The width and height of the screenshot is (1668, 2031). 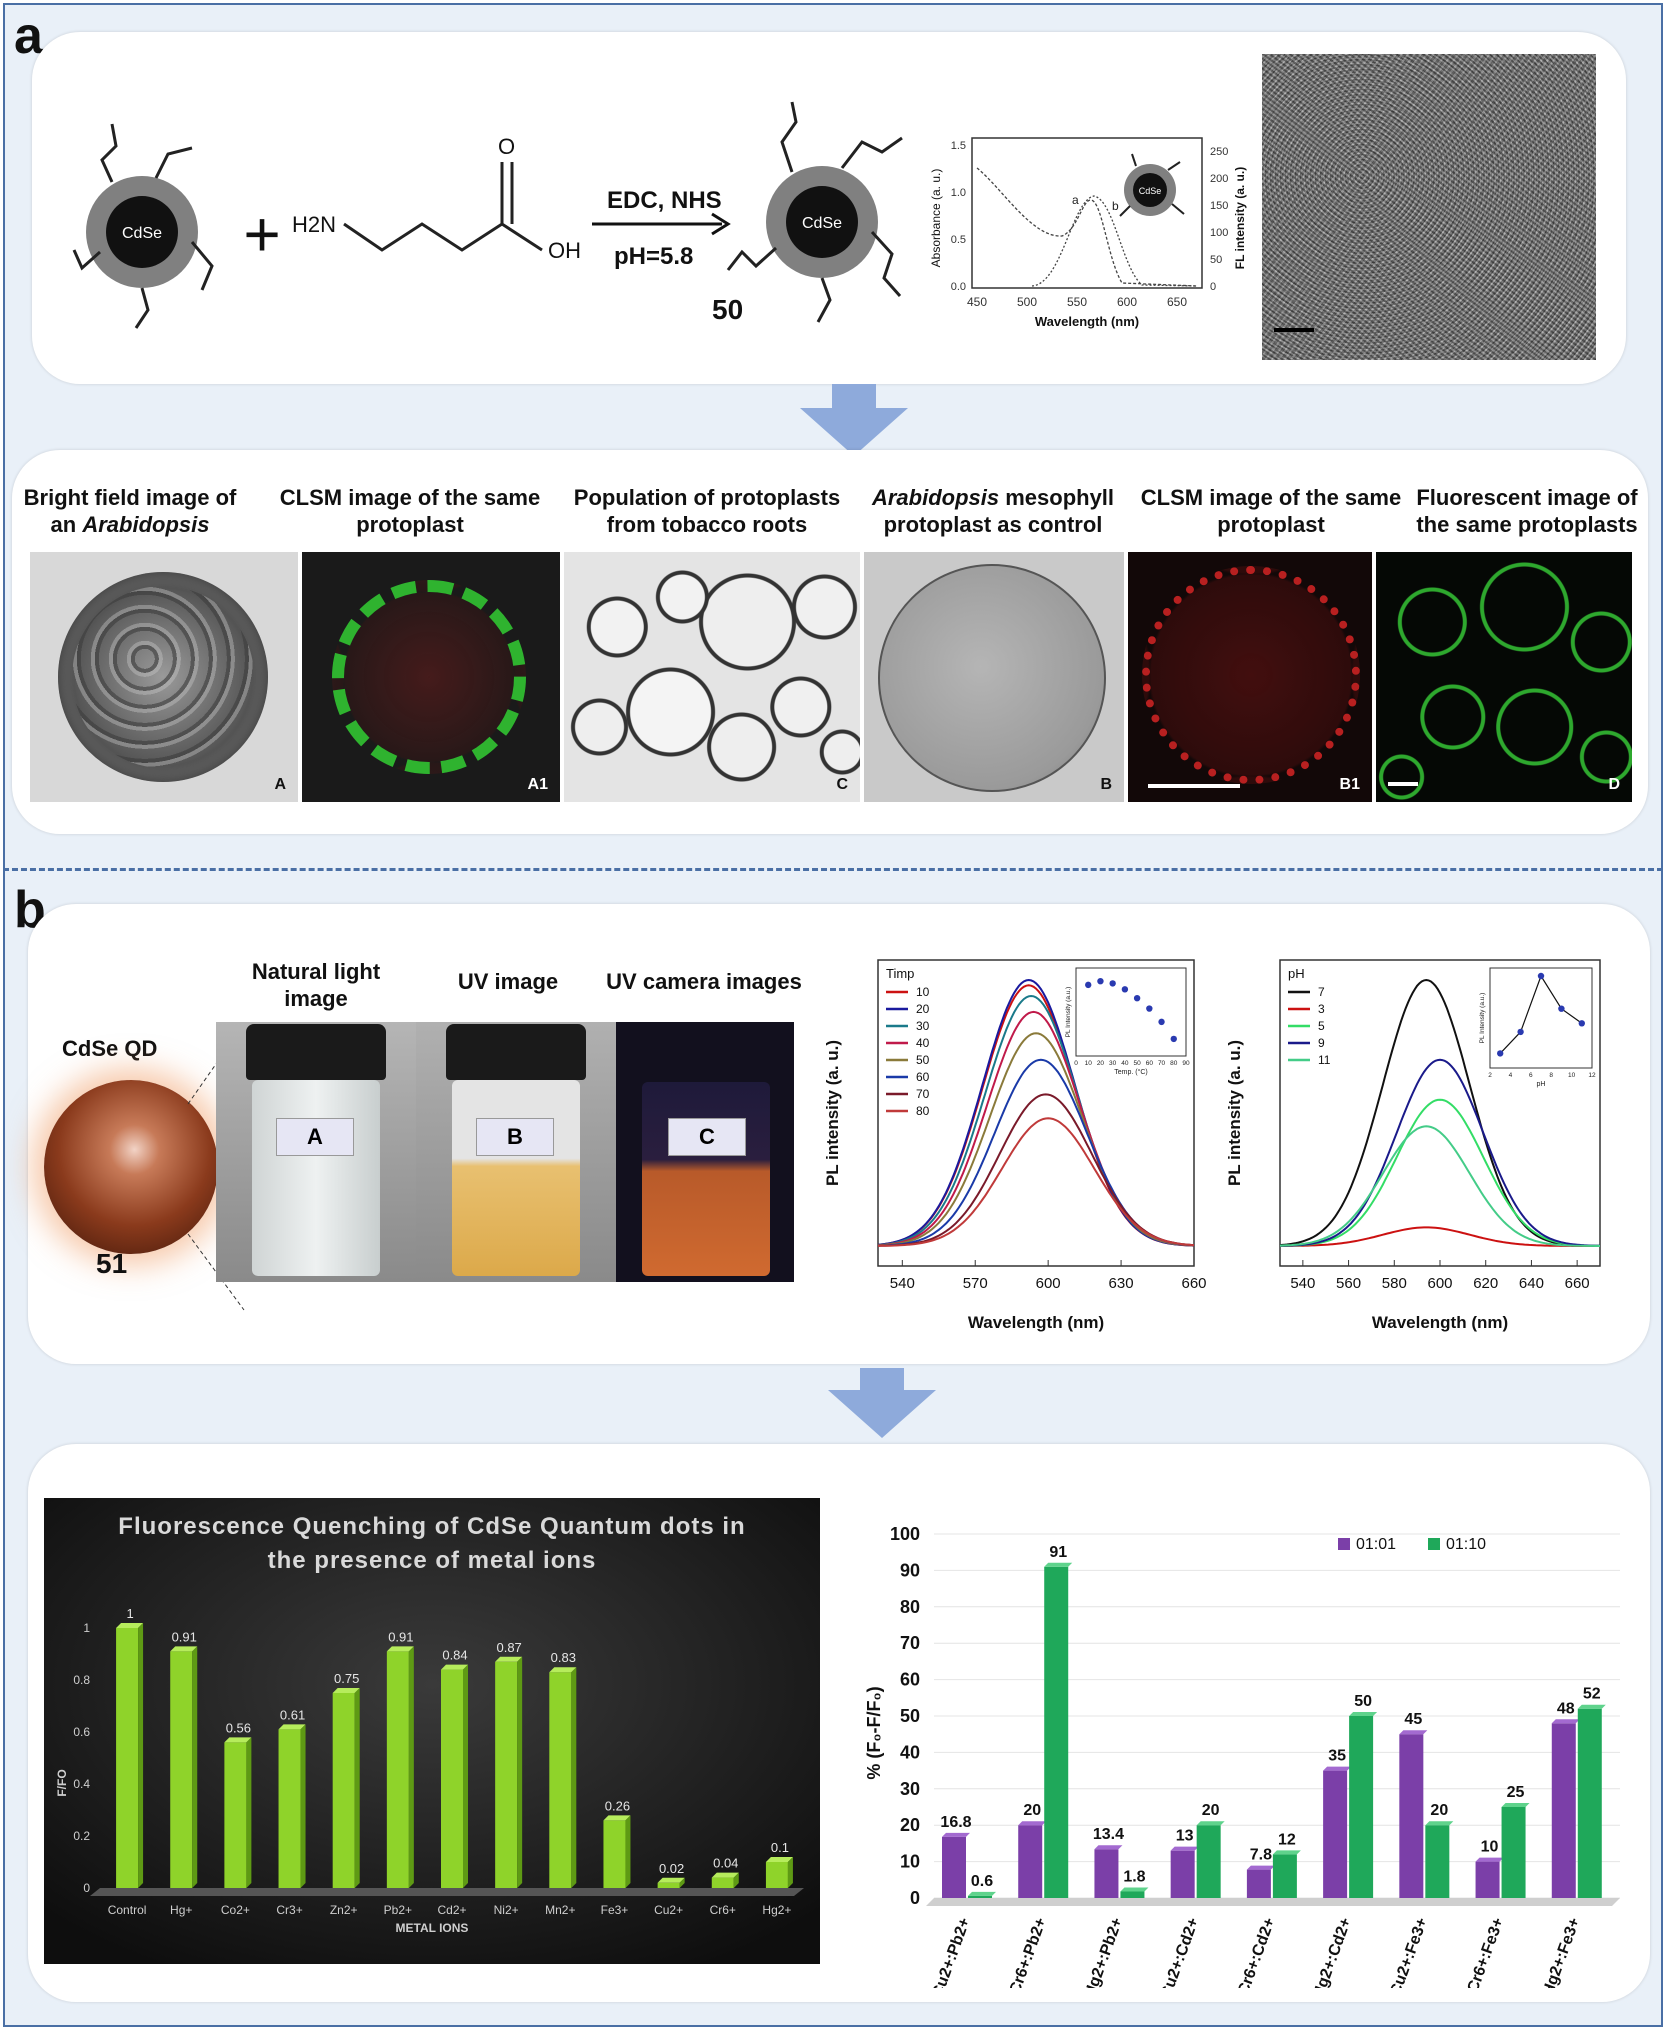 I want to click on pct-category-label: Cu2+:Pb2+, so click(x=951, y=1952).